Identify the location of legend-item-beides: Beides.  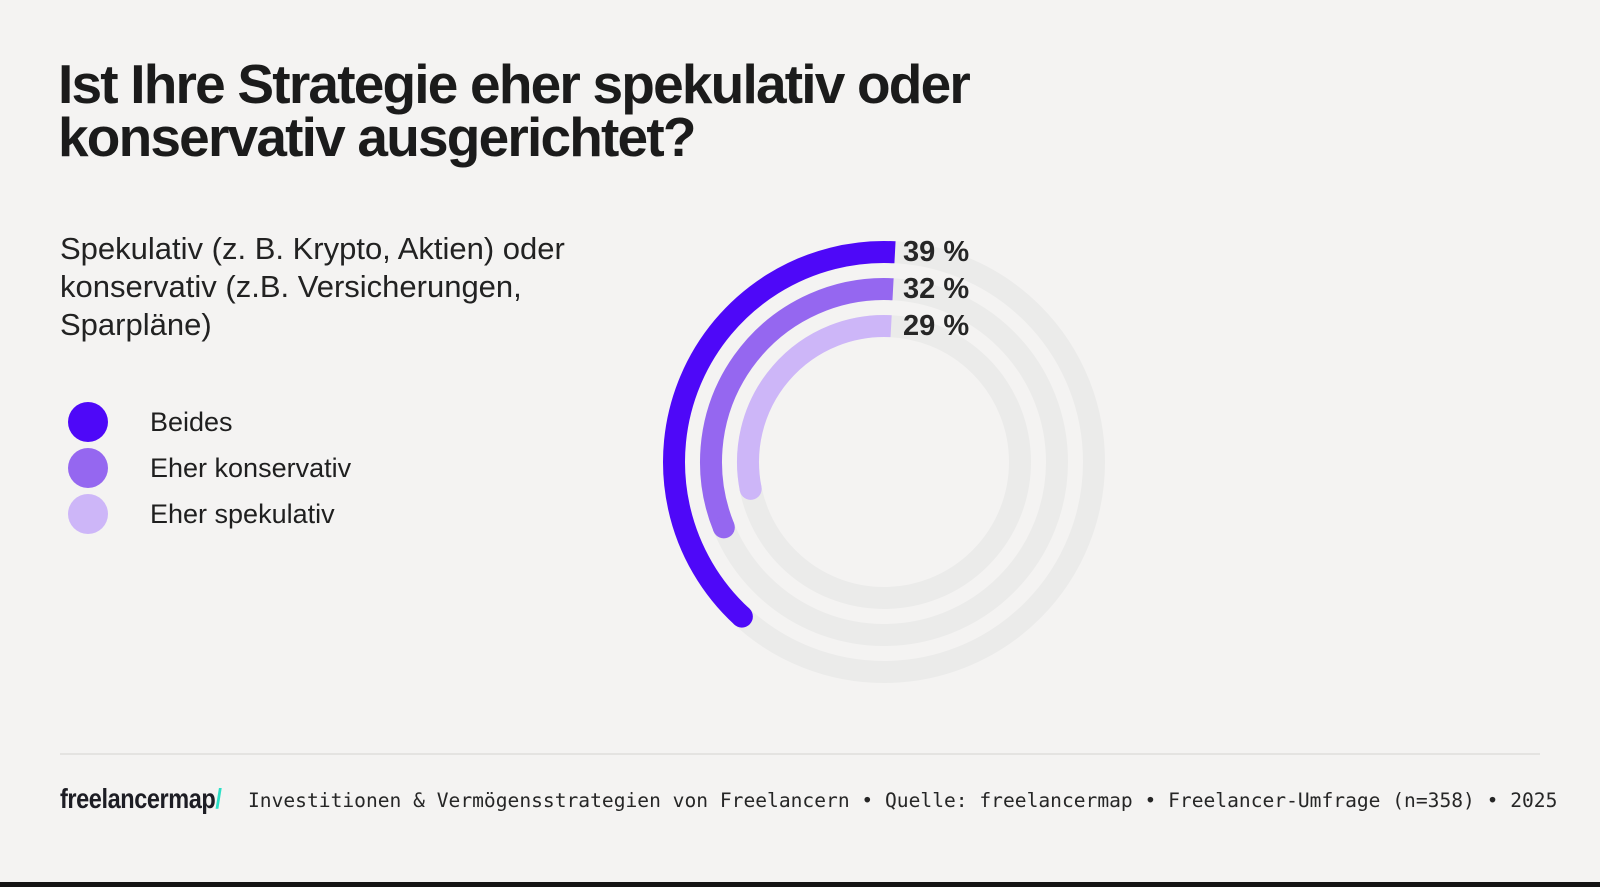
(209, 422).